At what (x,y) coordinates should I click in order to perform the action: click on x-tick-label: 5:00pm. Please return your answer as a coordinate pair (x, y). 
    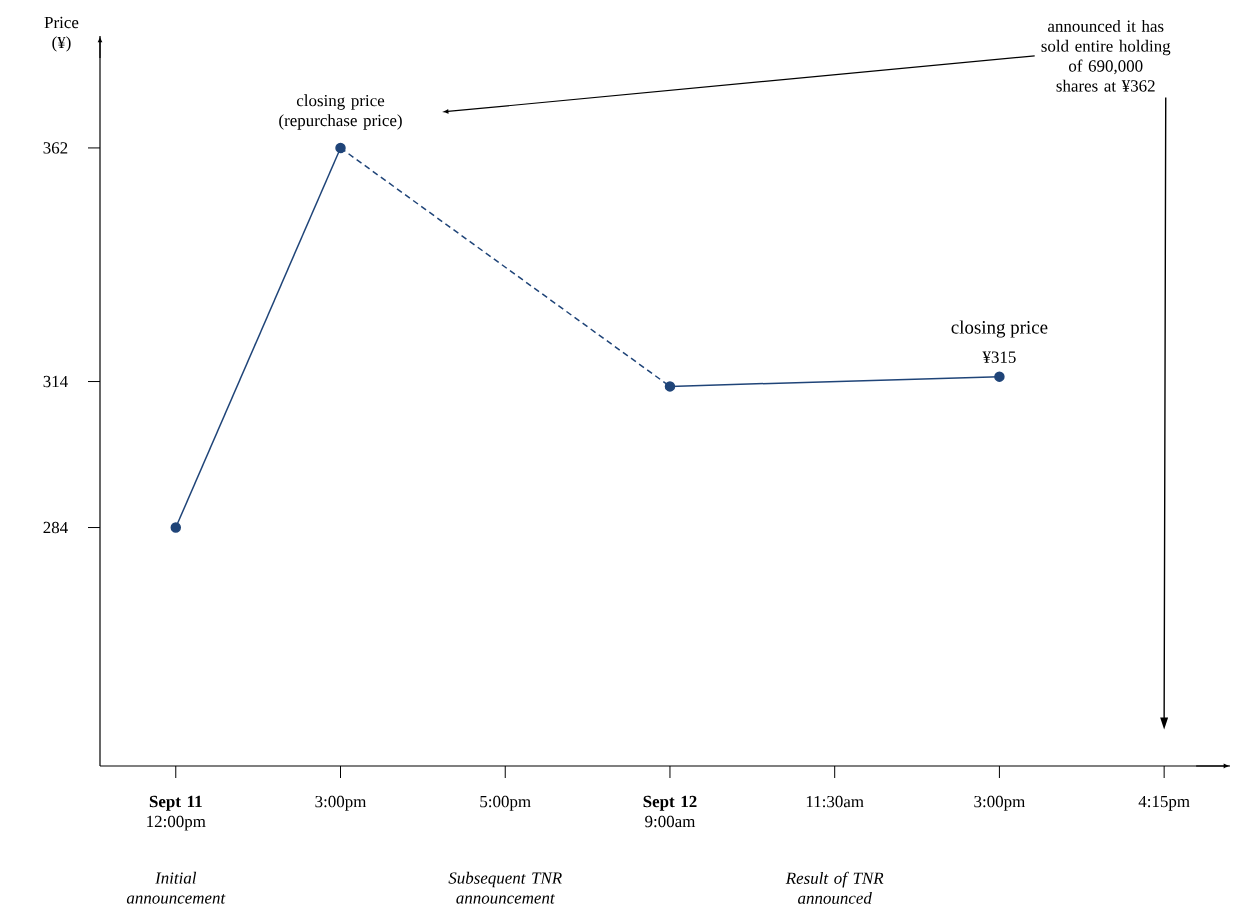
    Looking at the image, I should click on (505, 803).